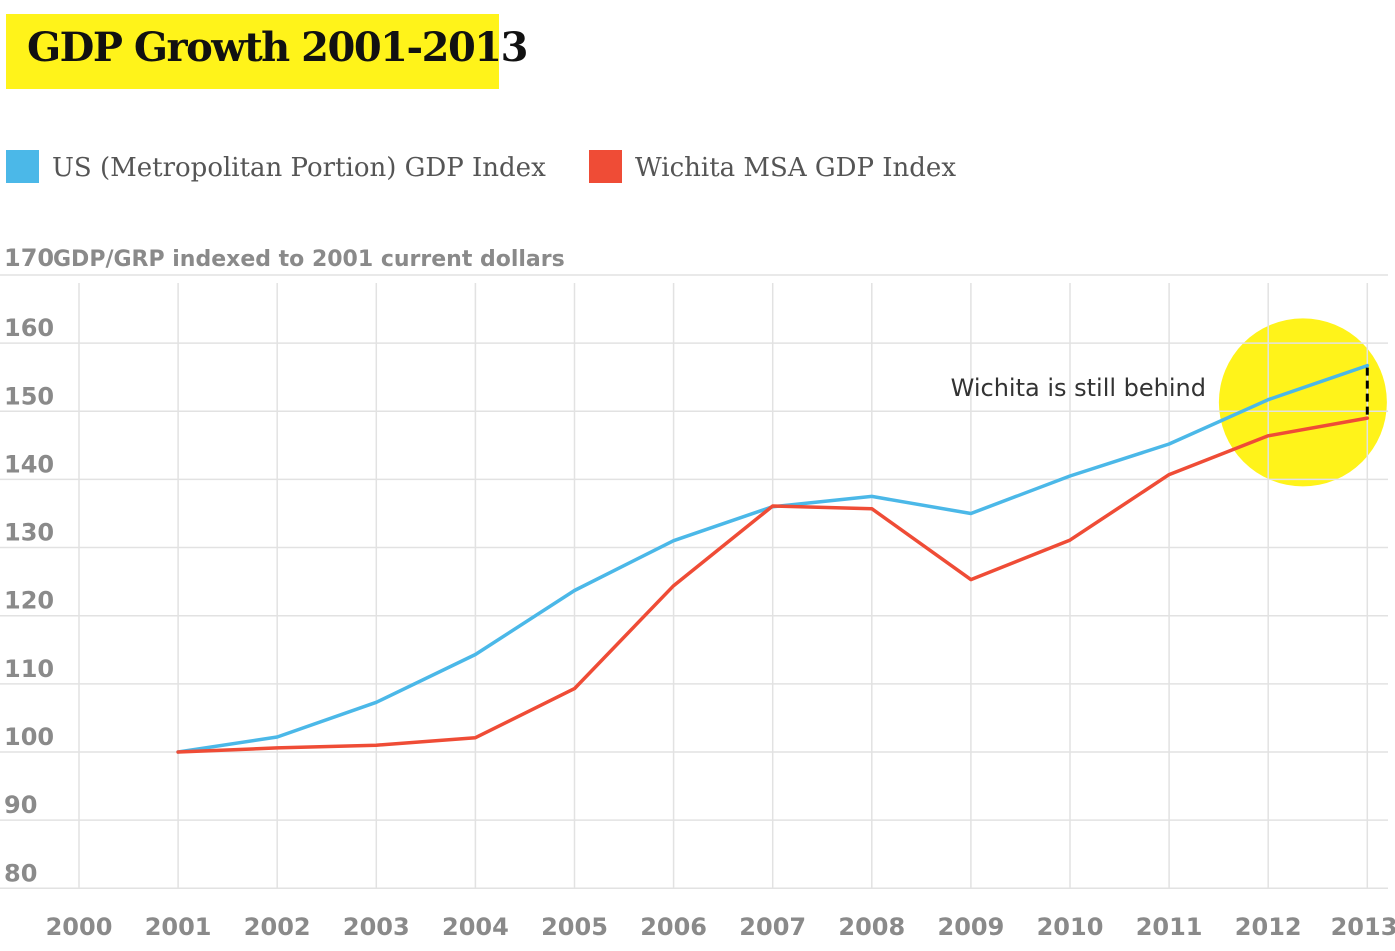  Describe the element at coordinates (605, 166) in the screenshot. I see `legend-swatch-wichita` at that location.